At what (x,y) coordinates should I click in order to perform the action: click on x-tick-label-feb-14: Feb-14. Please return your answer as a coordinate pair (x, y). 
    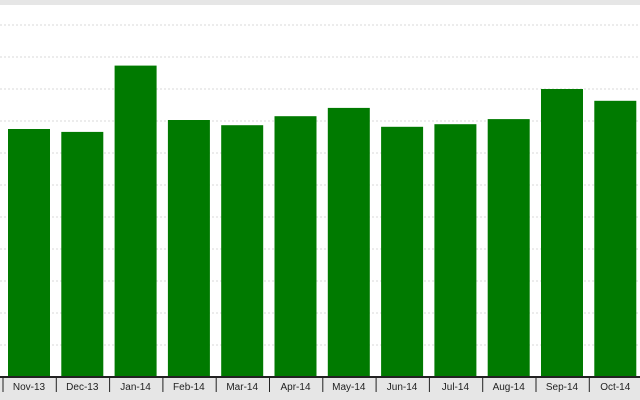
    Looking at the image, I should click on (189, 387).